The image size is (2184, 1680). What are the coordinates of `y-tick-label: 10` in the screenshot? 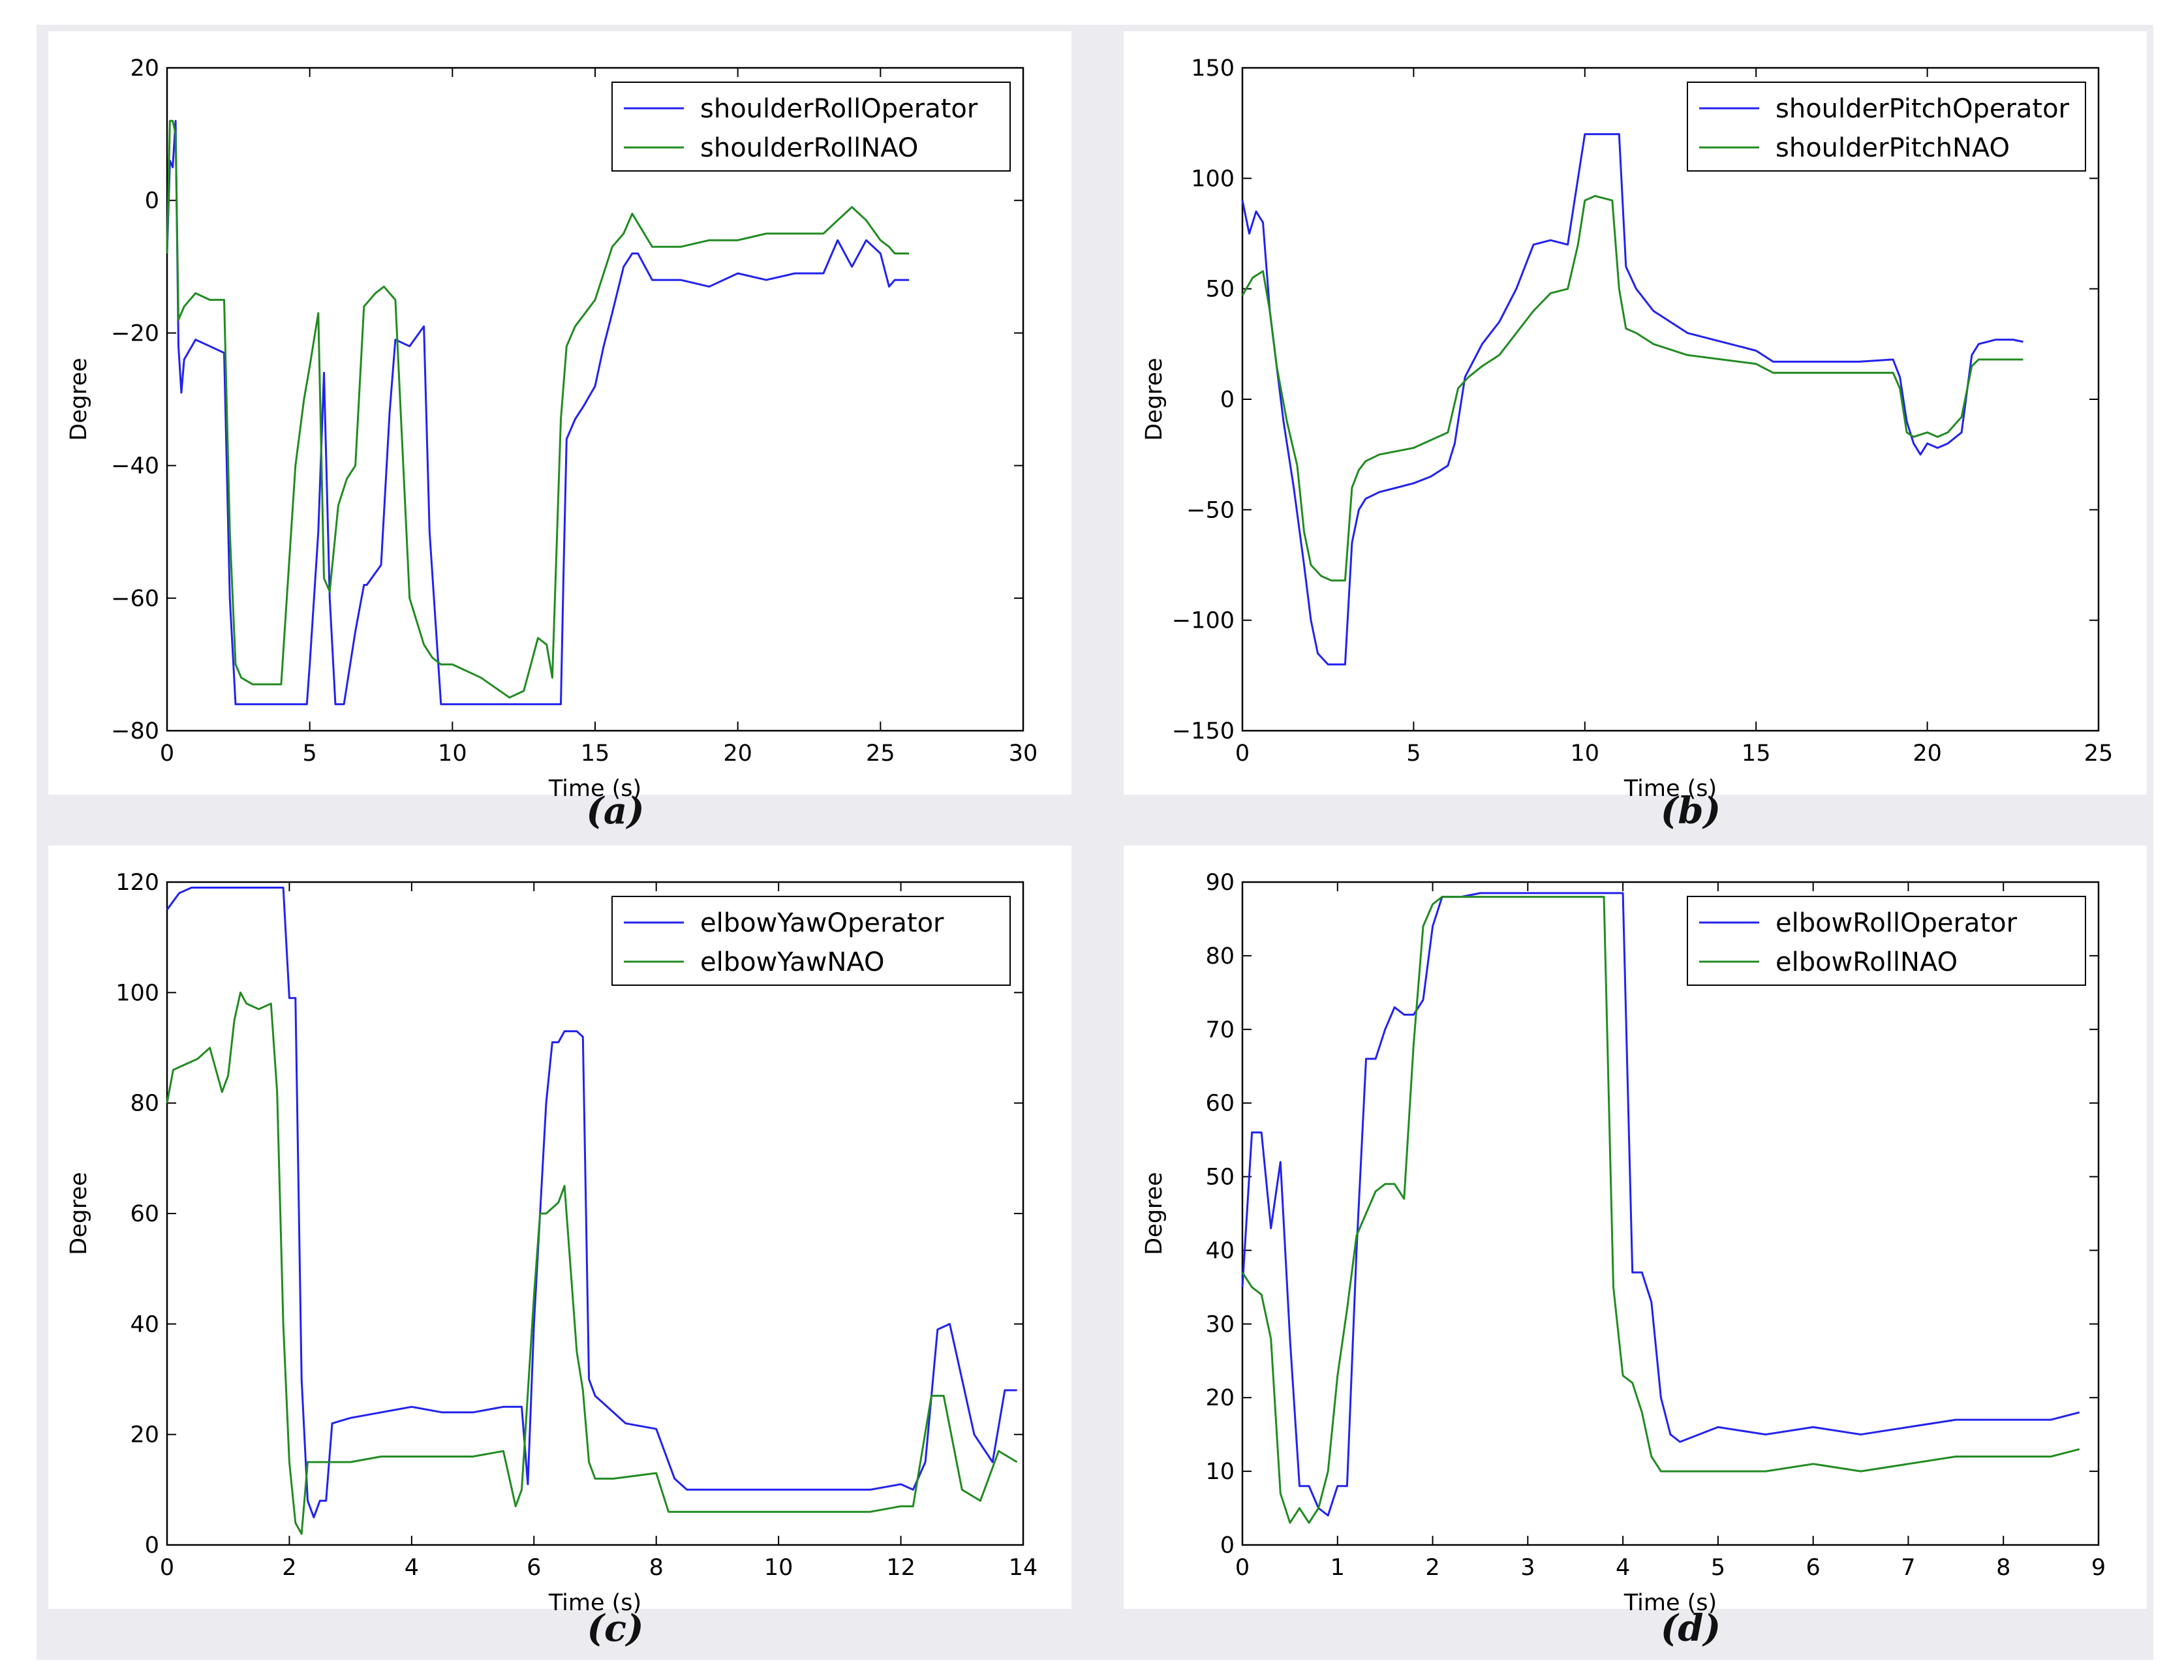 It's located at (1220, 1472).